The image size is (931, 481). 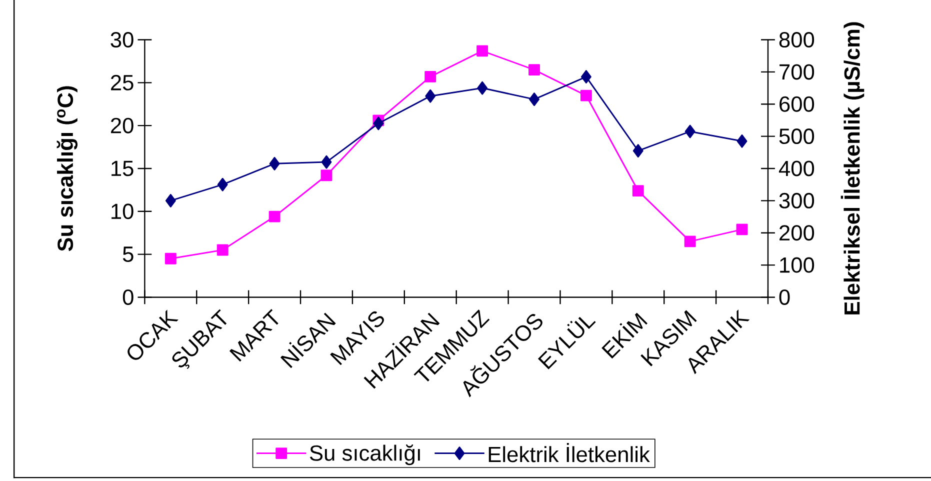 I want to click on y-axis-title: Su sıcaklığı ($^{o}$C), so click(x=67, y=169).